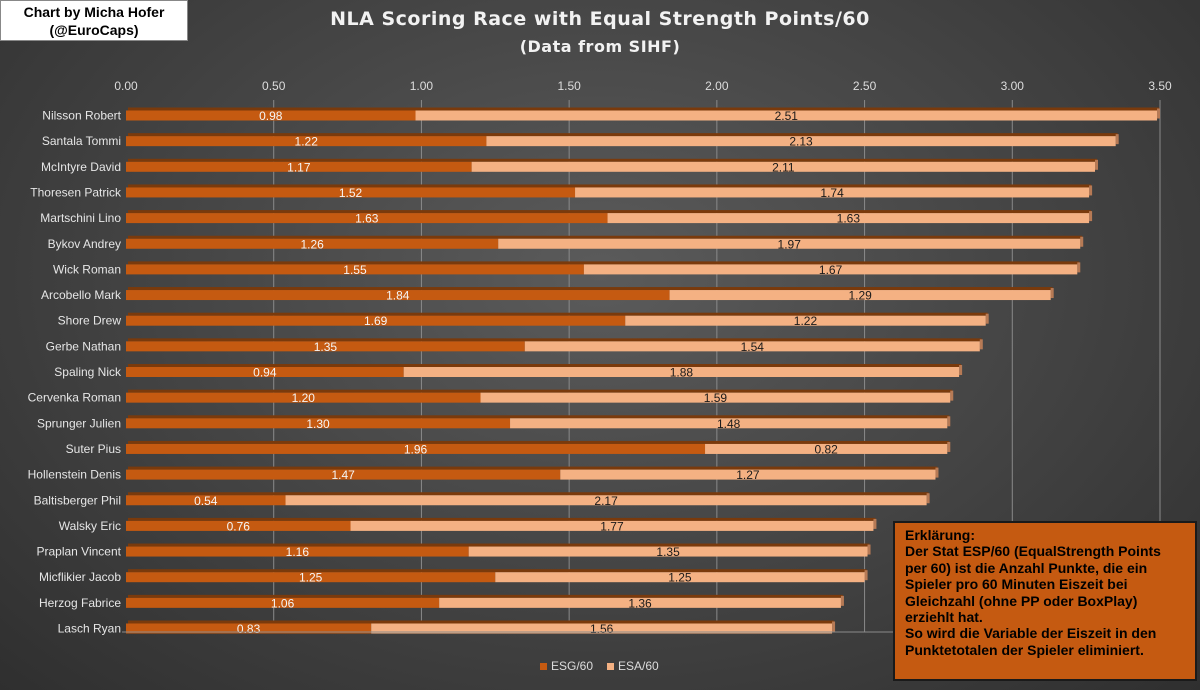  Describe the element at coordinates (87, 269) in the screenshot. I see `category-label: Wick Roman` at that location.